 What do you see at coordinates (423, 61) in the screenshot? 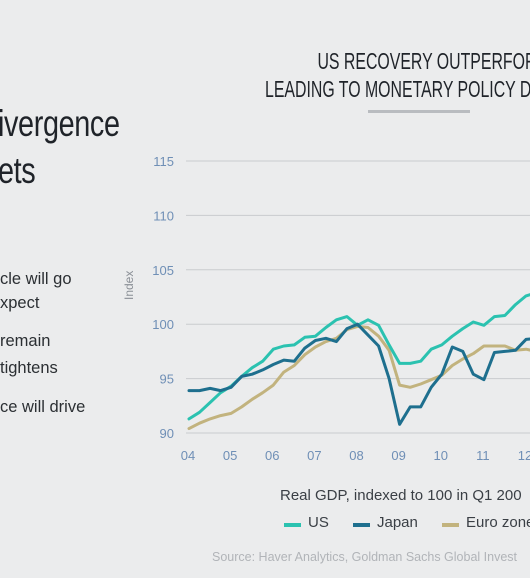
I see `chart-title-line: US RECOVERY OUTPERFORMS,` at bounding box center [423, 61].